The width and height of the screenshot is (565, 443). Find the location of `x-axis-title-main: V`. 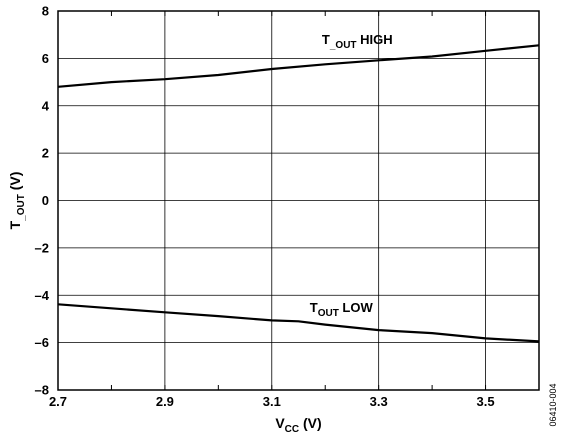

x-axis-title-main: V is located at coordinates (280, 423).